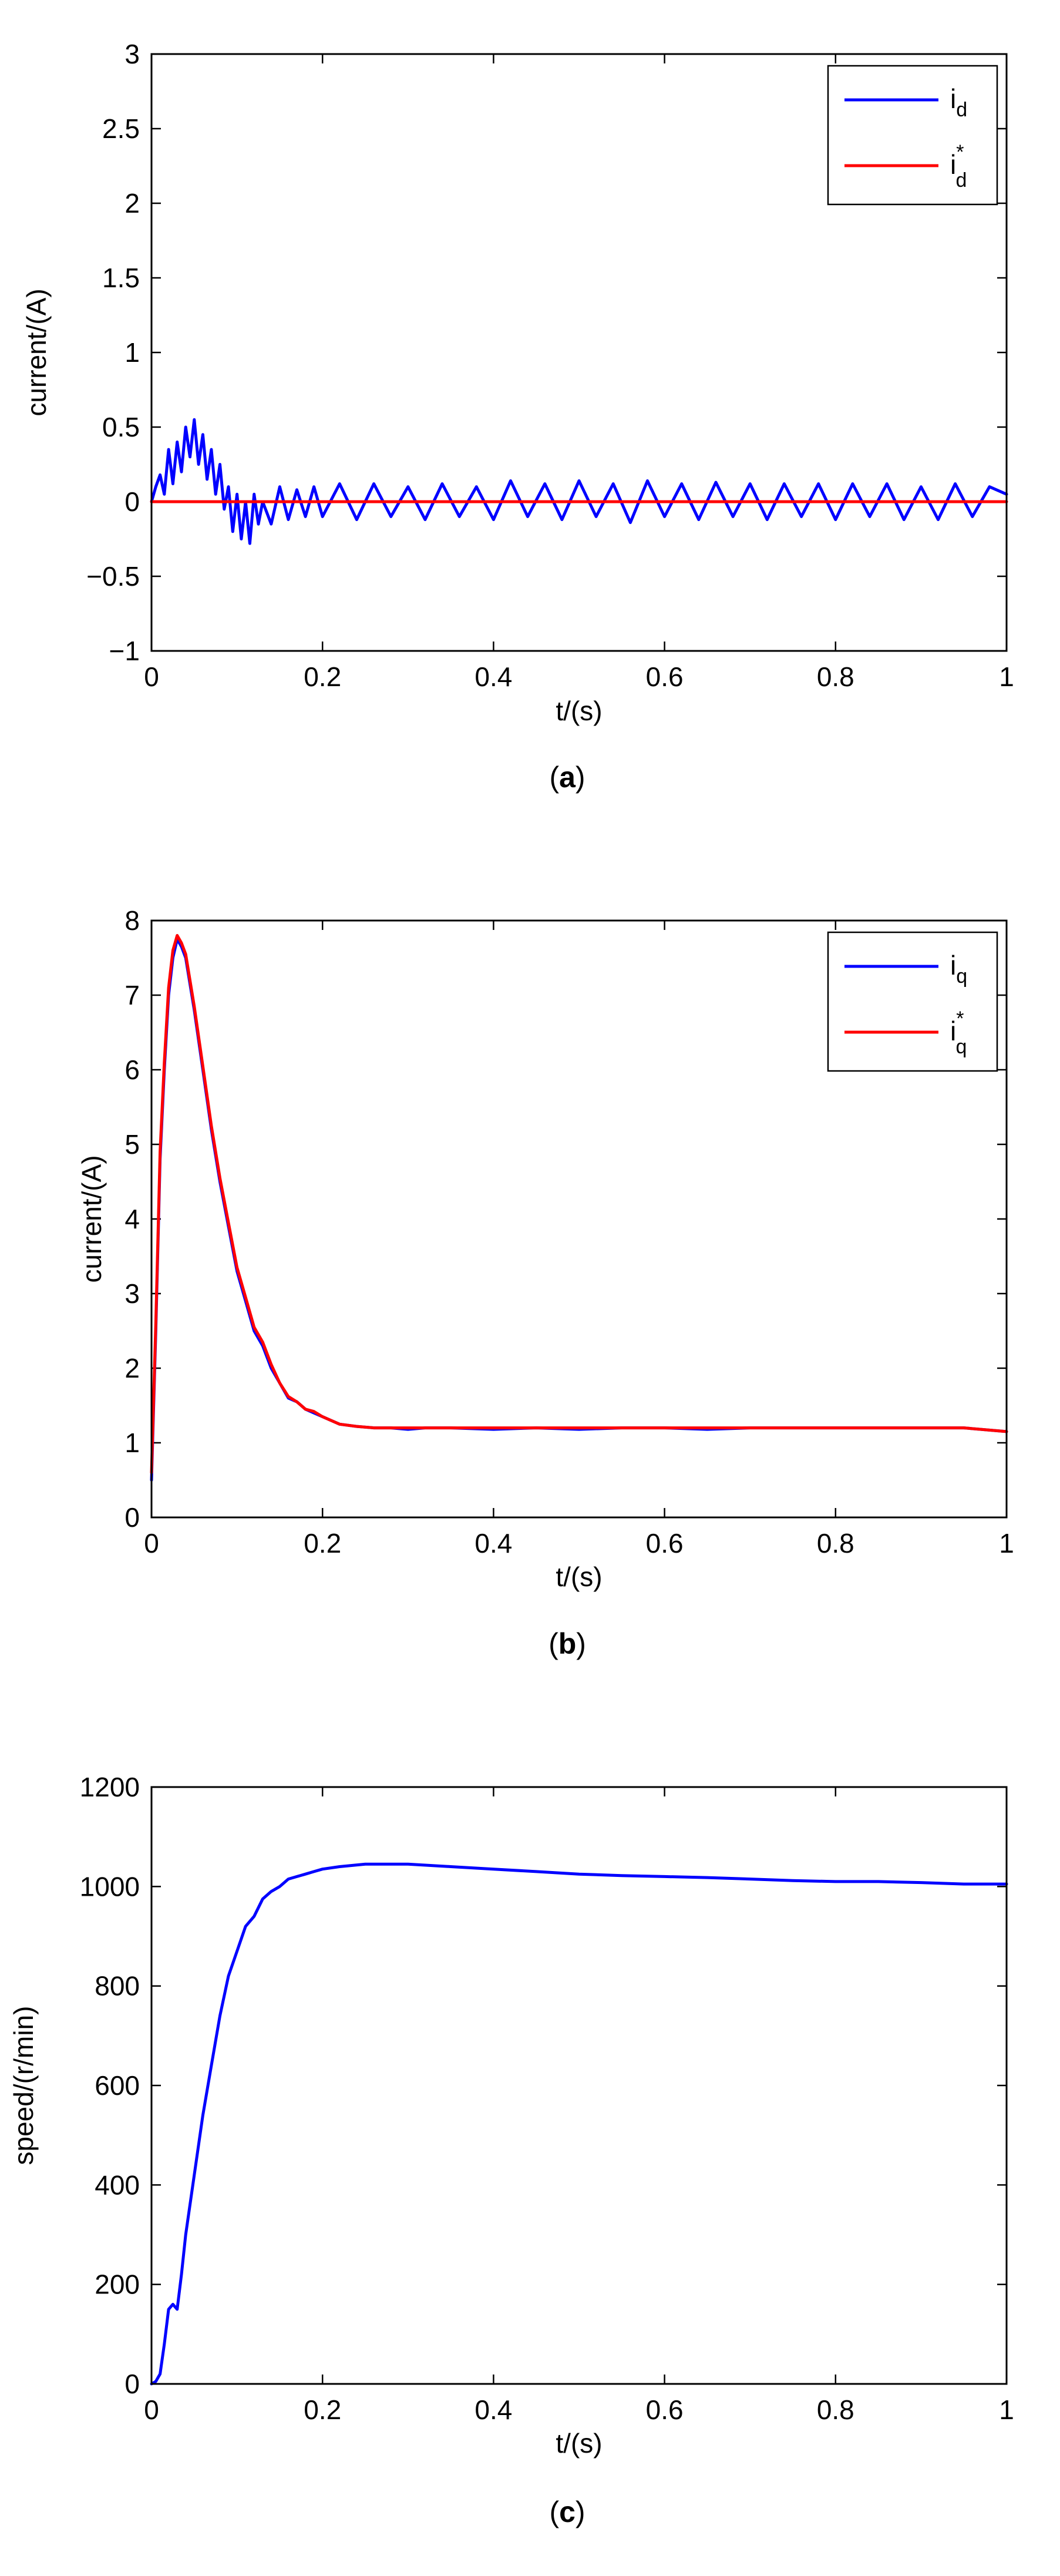 The image size is (1060, 2576). I want to click on chart-c-xtick-label: 0.6, so click(665, 2410).